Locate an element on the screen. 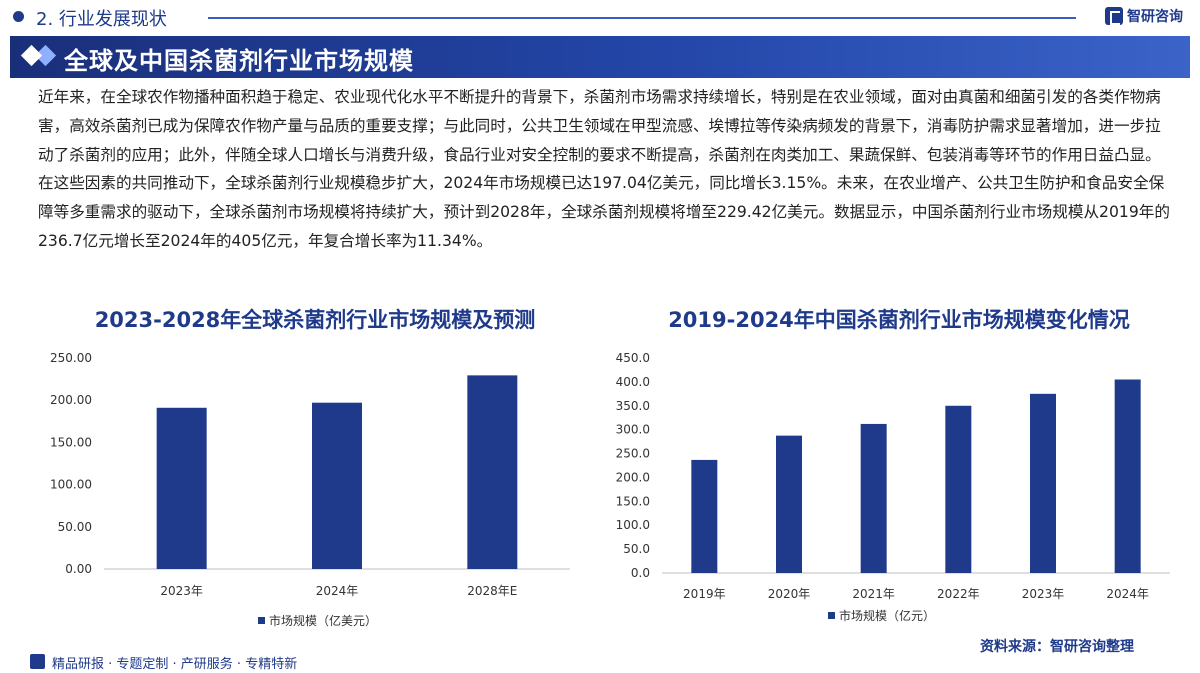 Image resolution: width=1200 pixels, height=673 pixels. title-banner: 全球及中国杀菌剂行业市场规模 is located at coordinates (600, 57).